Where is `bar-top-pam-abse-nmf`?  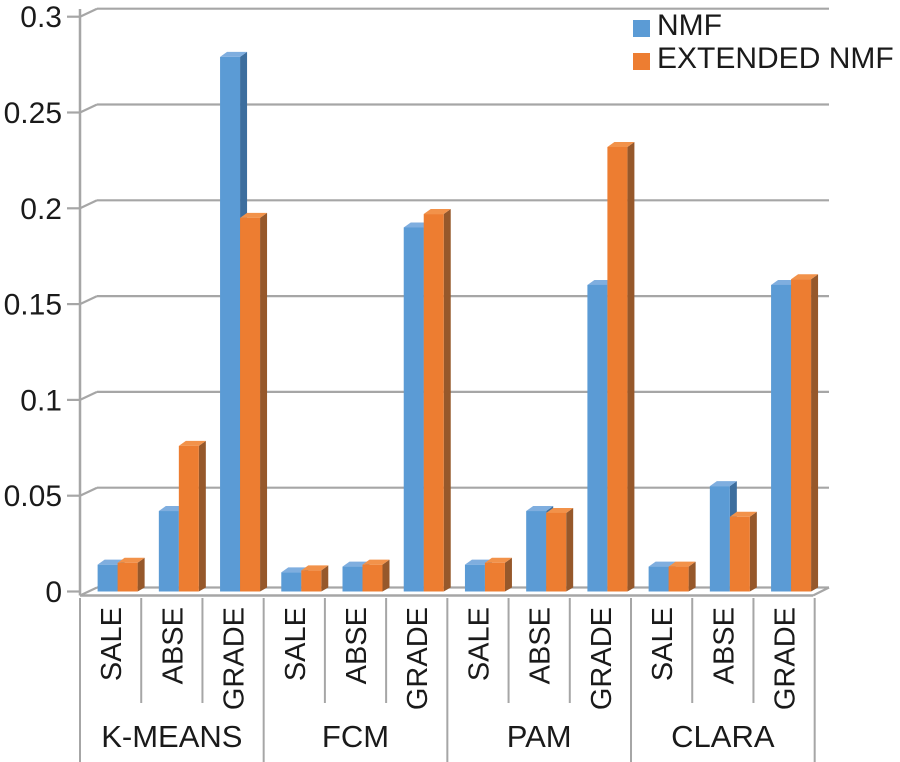 bar-top-pam-abse-nmf is located at coordinates (540, 509).